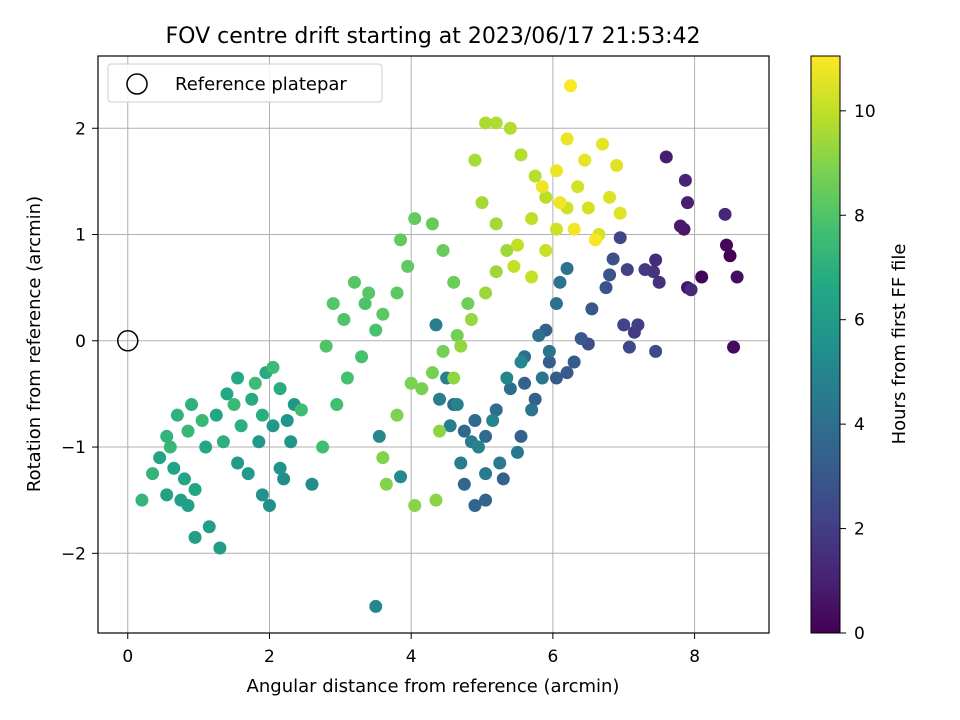 Image resolution: width=960 pixels, height=720 pixels. What do you see at coordinates (858, 373) in the screenshot?
I see `colorbar-ticks: 0 2 4 6 8 10` at bounding box center [858, 373].